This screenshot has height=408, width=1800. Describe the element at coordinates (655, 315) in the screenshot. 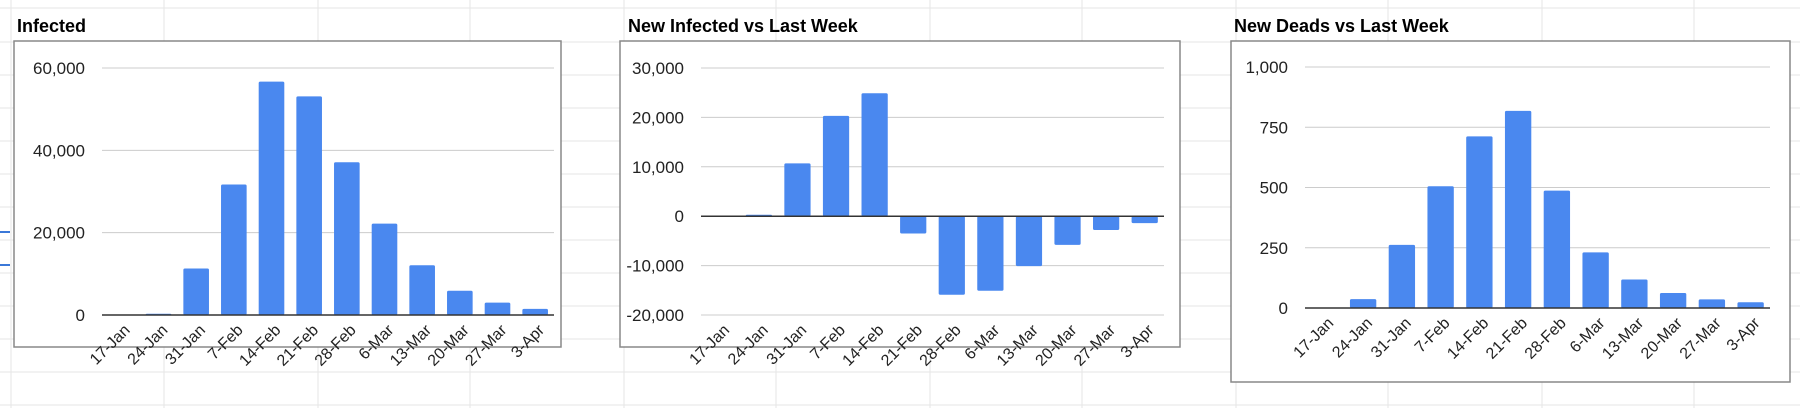

I see `y-tick-label: -20,000` at that location.